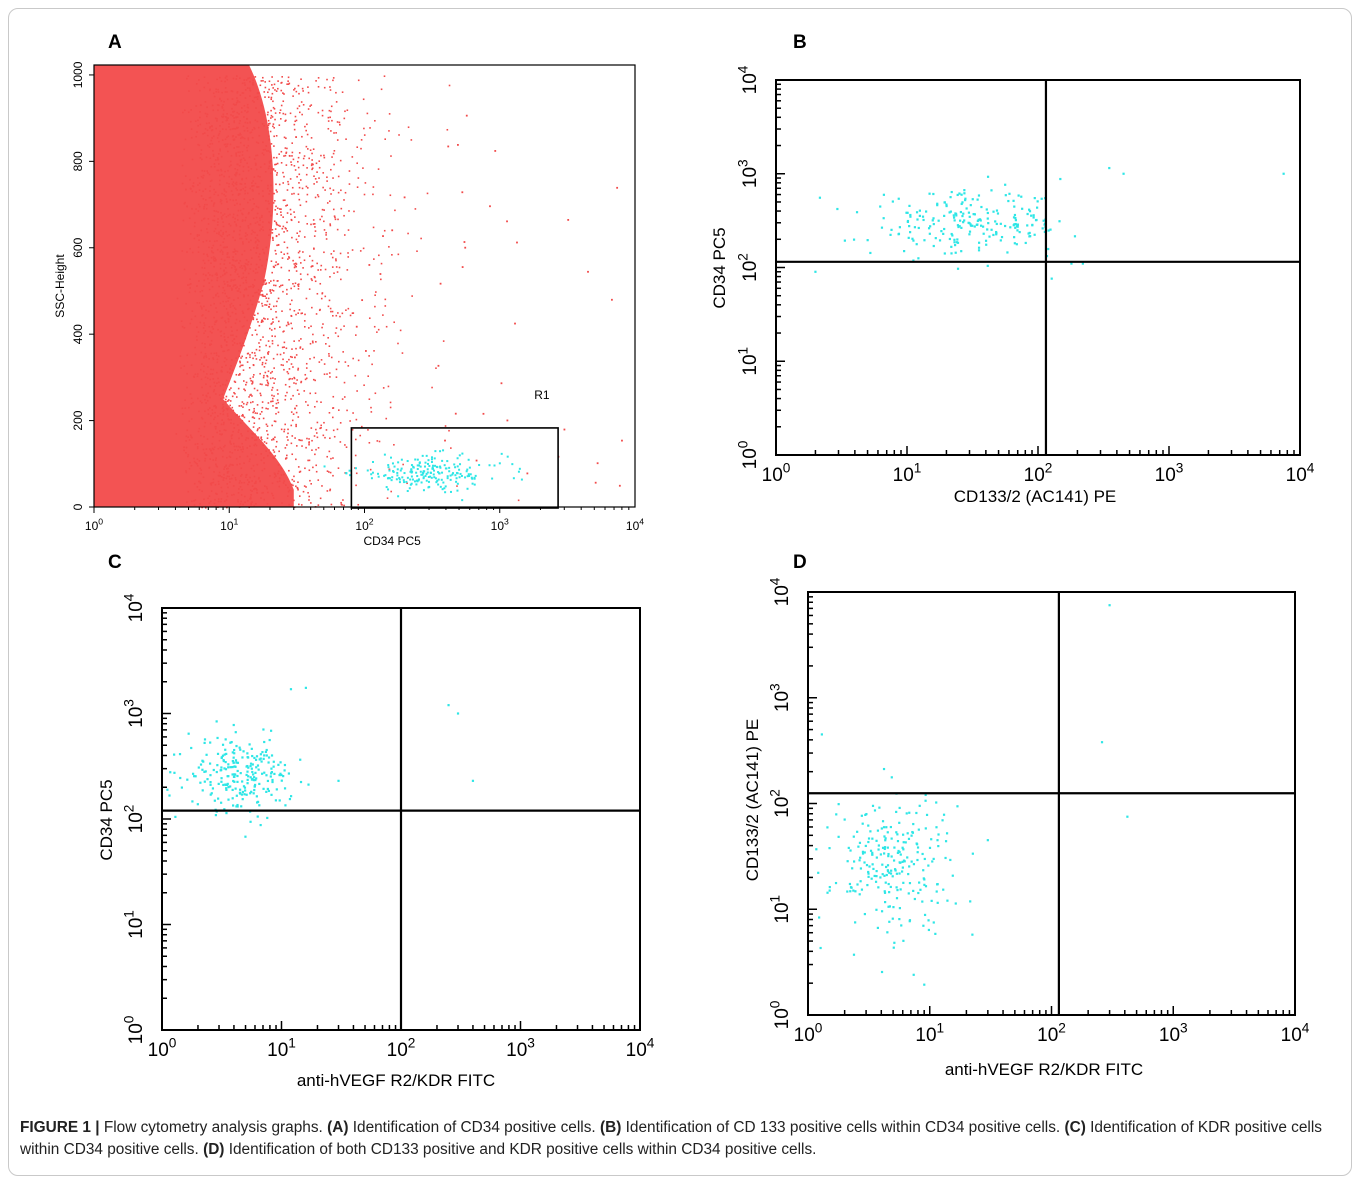 The image size is (1360, 1184). I want to click on caption-a: (A), so click(338, 1127).